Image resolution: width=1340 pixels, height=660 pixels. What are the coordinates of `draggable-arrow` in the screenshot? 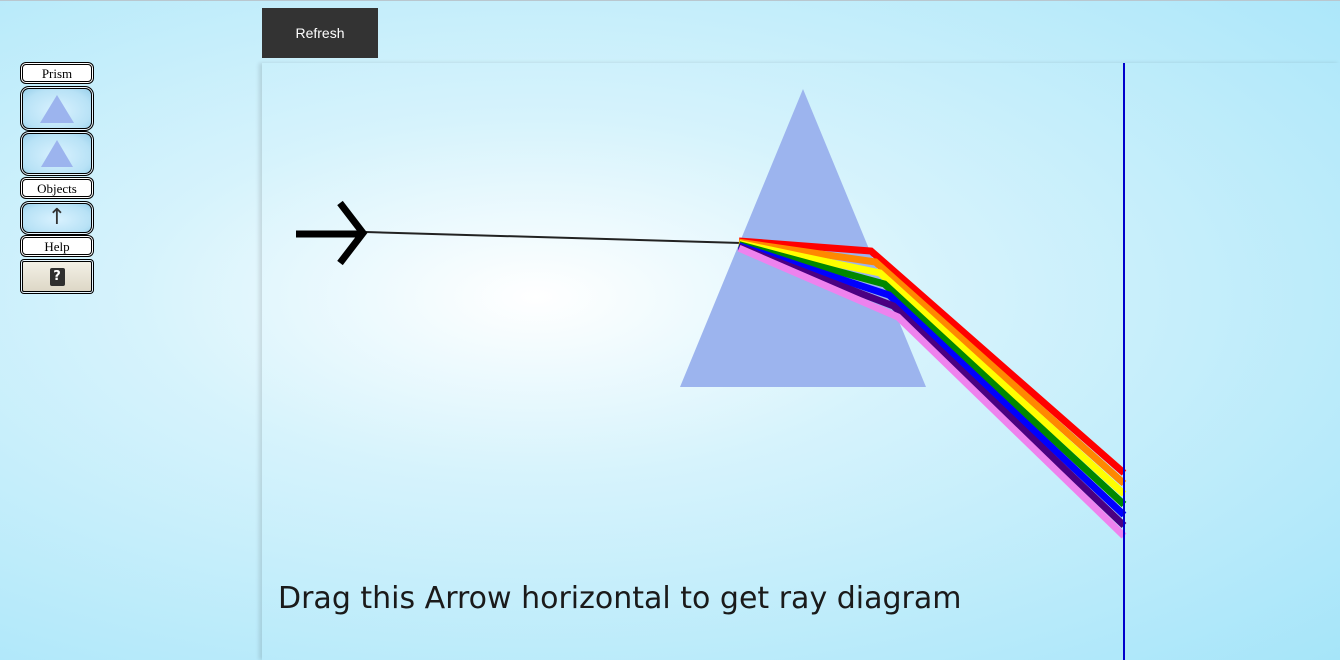 It's located at (332, 233).